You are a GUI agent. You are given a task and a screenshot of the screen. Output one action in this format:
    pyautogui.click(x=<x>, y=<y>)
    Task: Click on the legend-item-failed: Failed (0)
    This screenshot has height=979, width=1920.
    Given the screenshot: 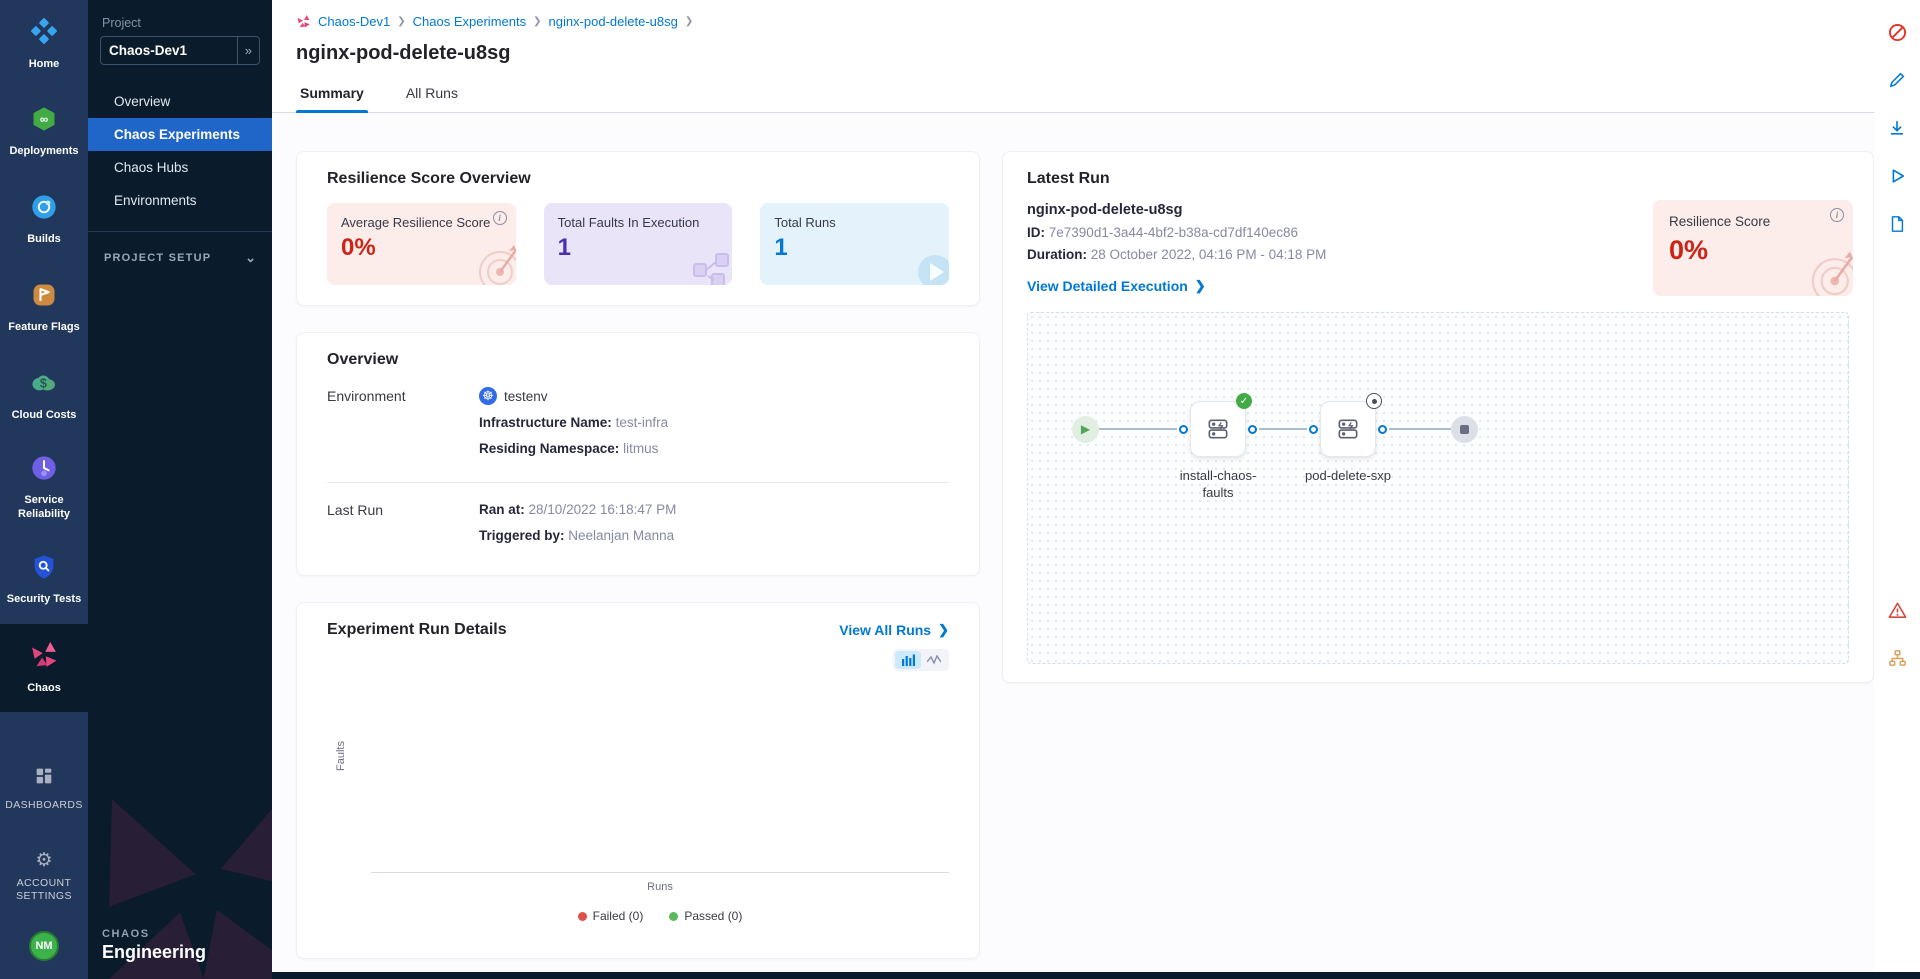 What is the action you would take?
    pyautogui.click(x=610, y=916)
    